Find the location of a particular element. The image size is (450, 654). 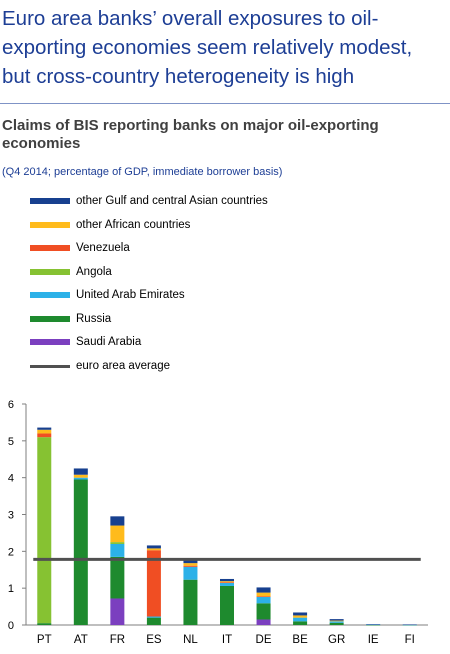

x-tick-label: IT is located at coordinates (227, 640).